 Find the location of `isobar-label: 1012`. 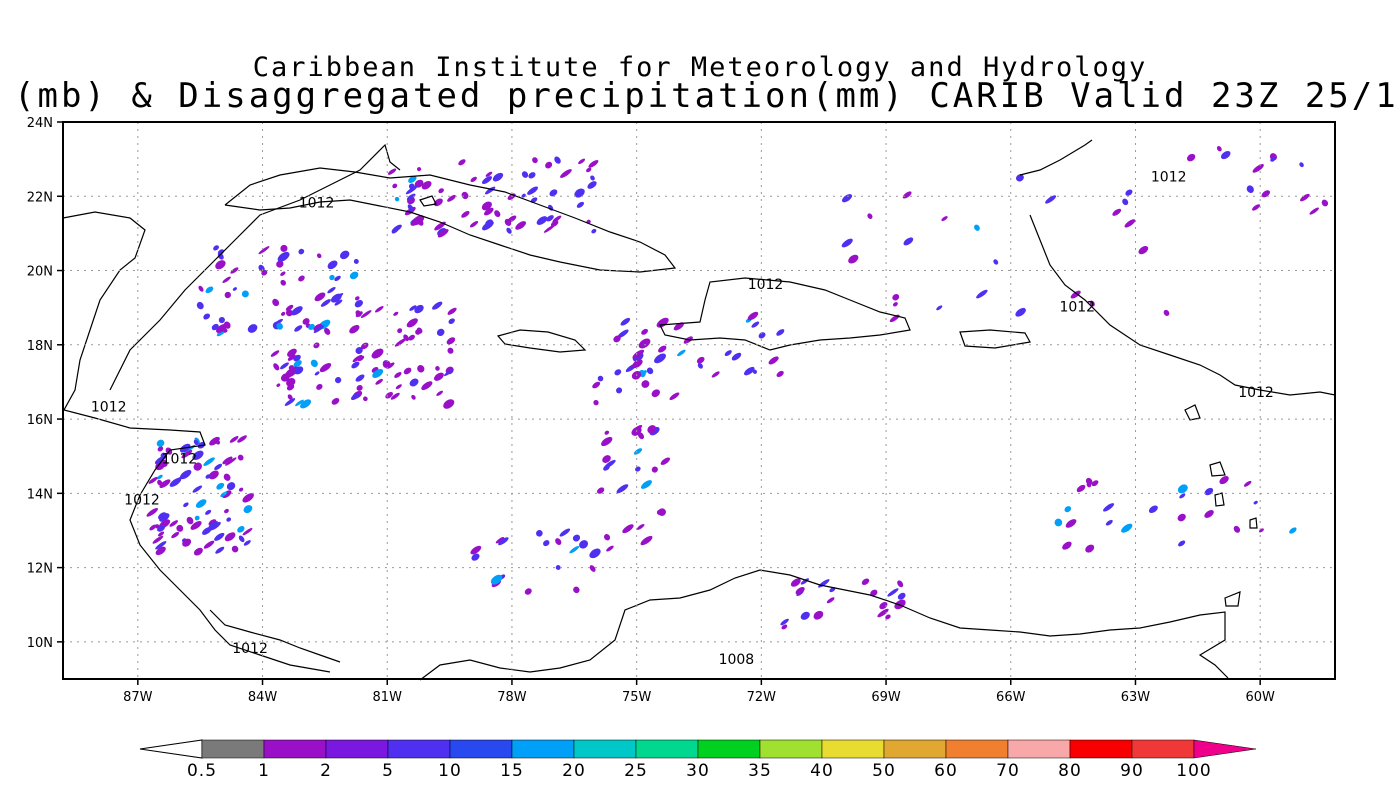

isobar-label: 1012 is located at coordinates (180, 460).